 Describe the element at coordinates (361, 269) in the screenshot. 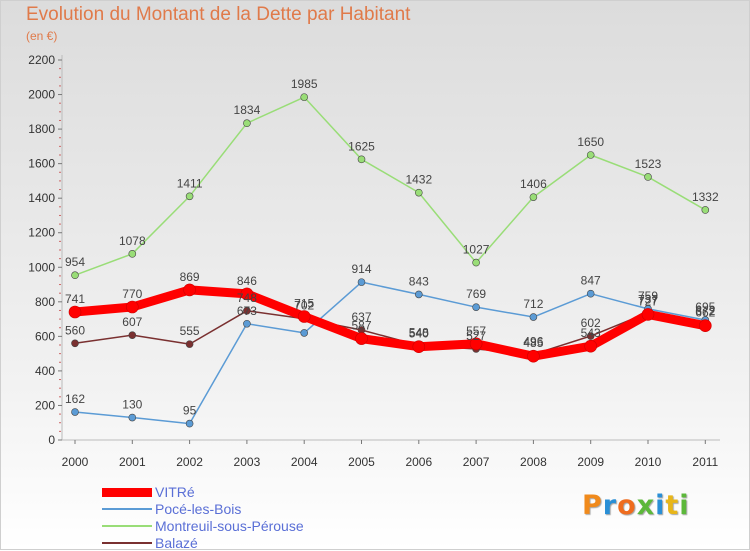

I see `data-label: 914` at that location.